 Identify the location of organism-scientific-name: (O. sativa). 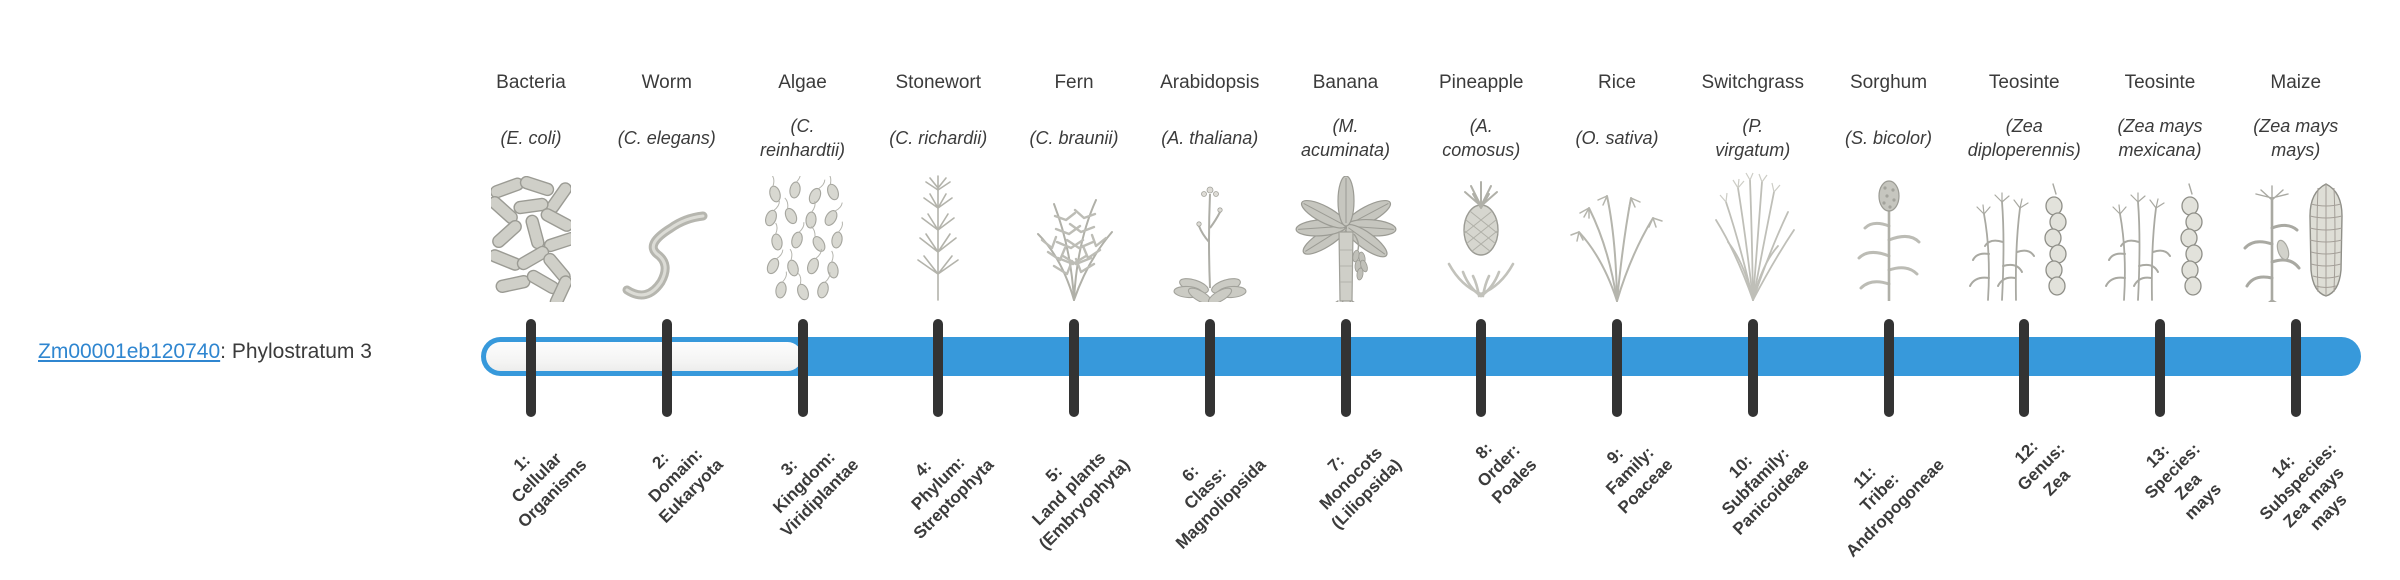
(1617, 137).